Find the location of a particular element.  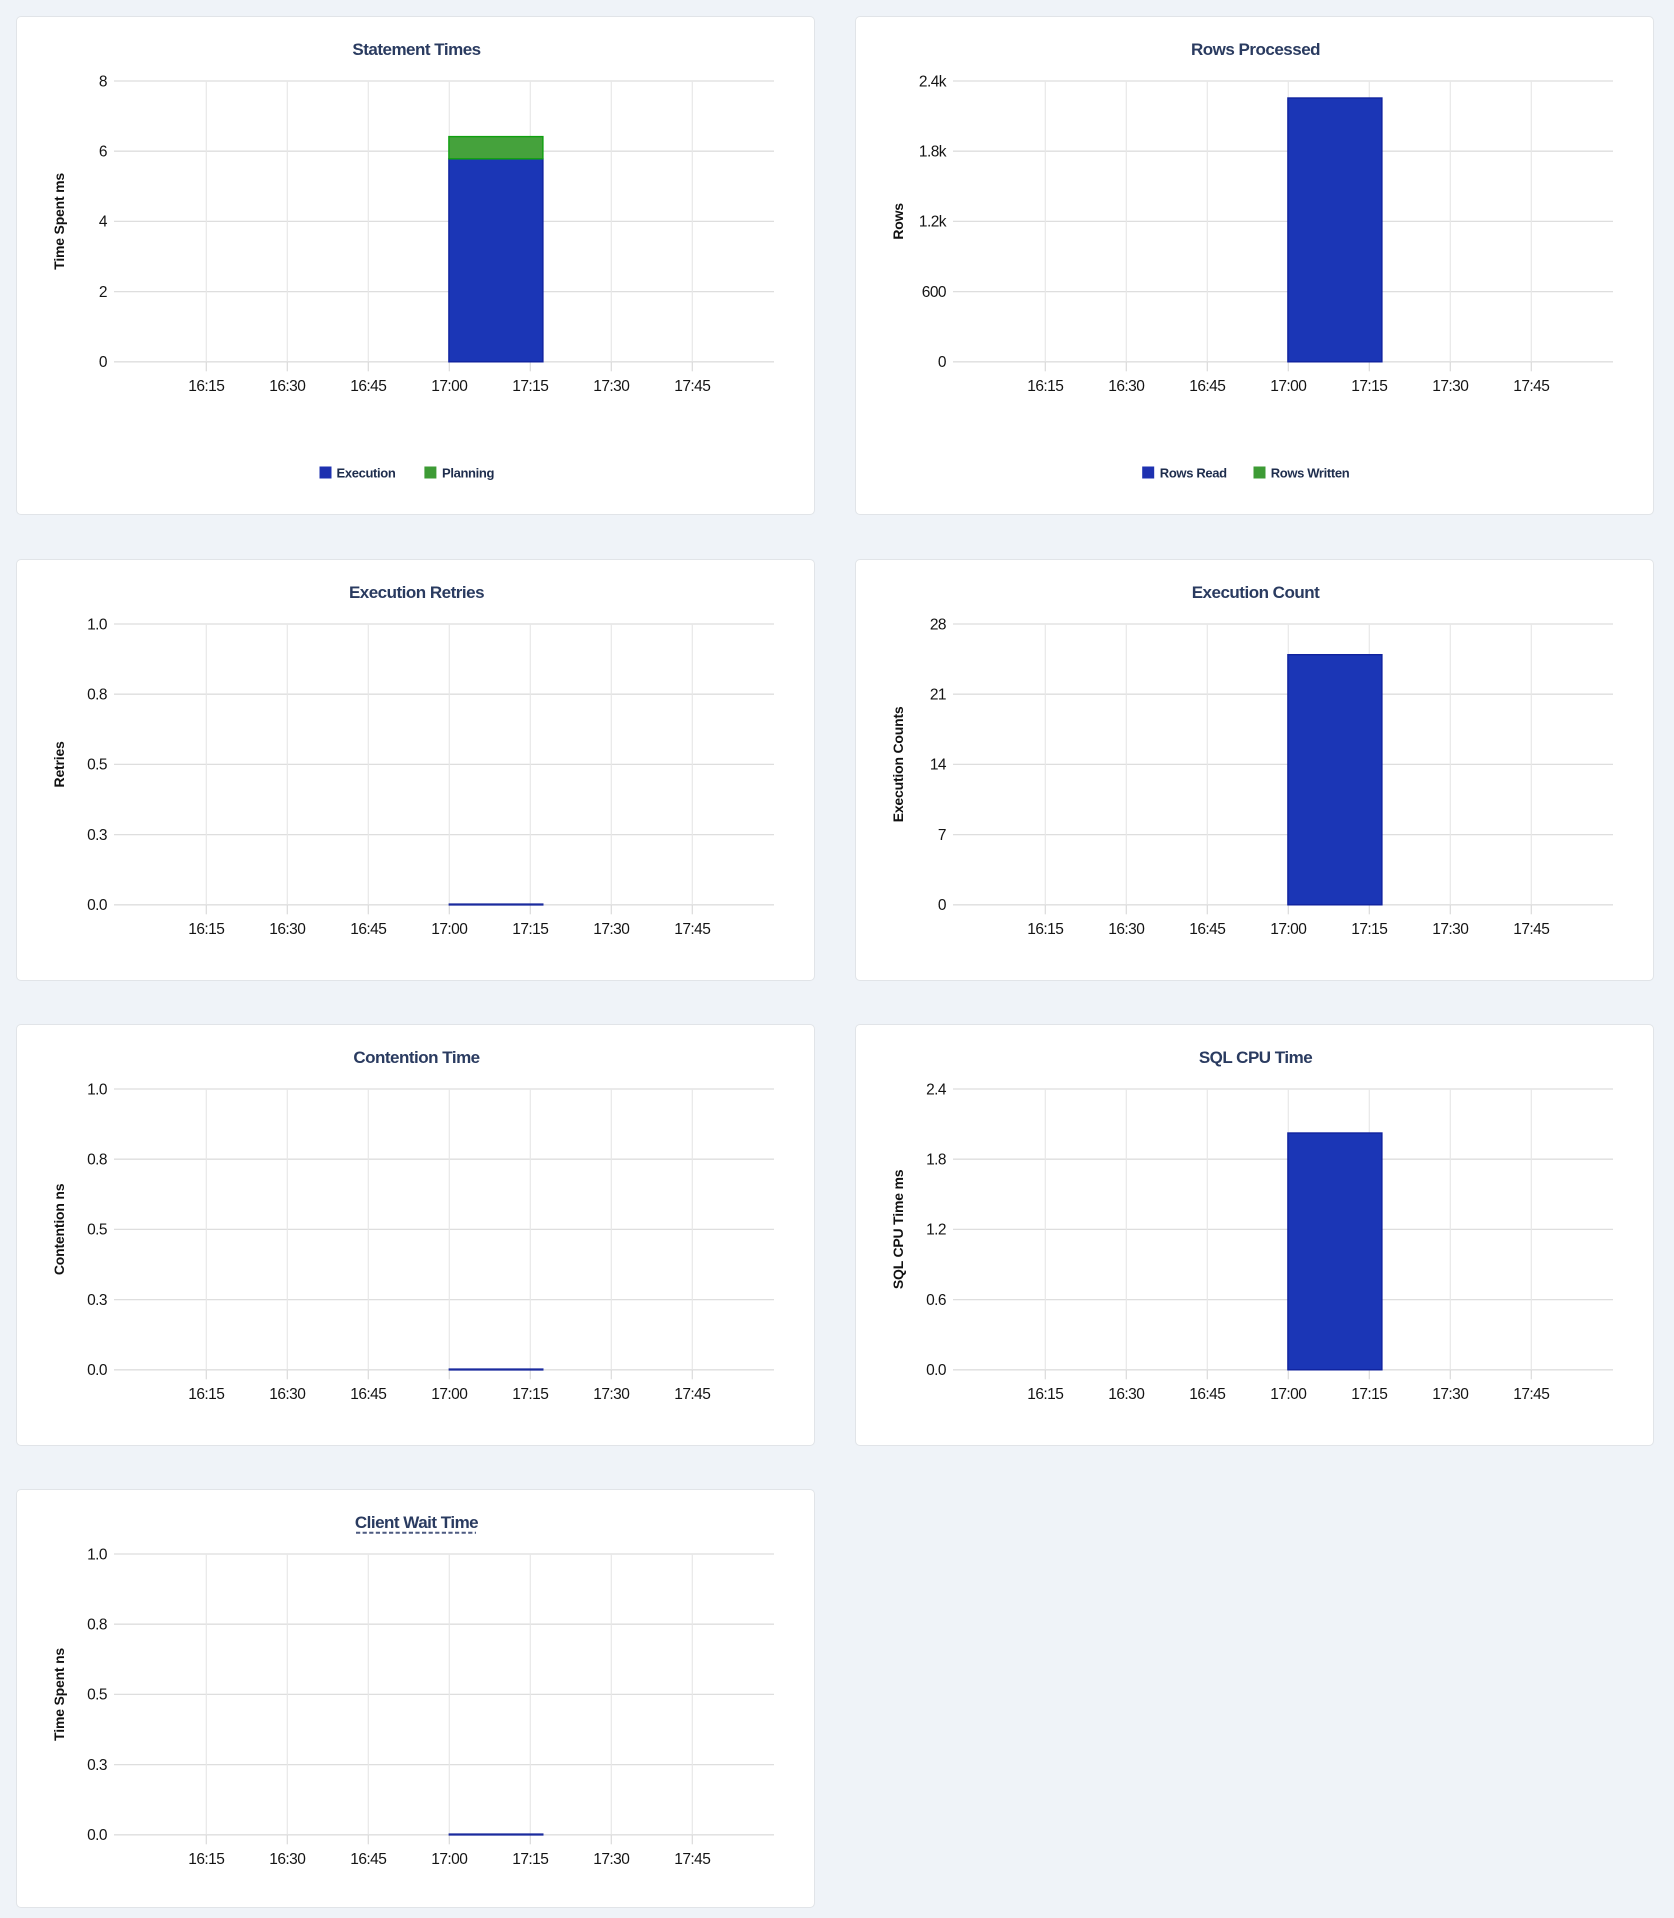

svg-text: Rows is located at coordinates (898, 221).